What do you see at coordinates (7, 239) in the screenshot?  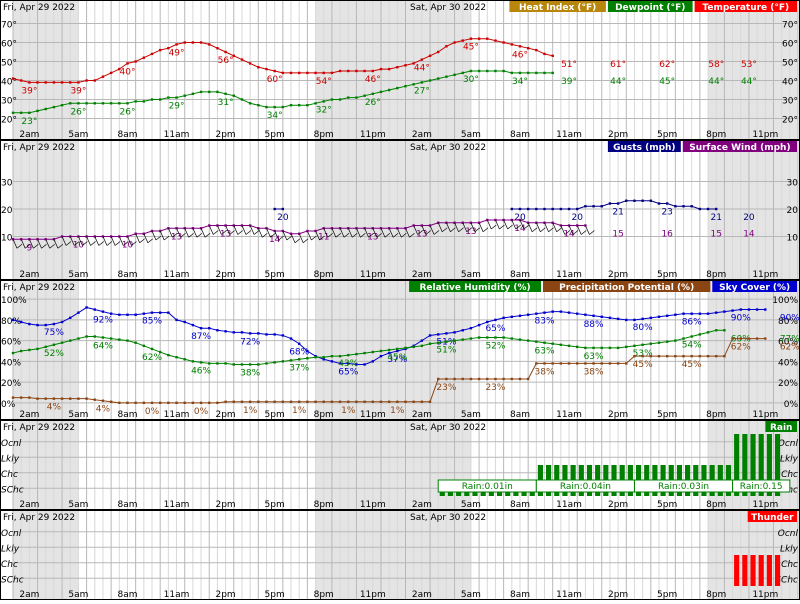 I see `y-tick-label: 10` at bounding box center [7, 239].